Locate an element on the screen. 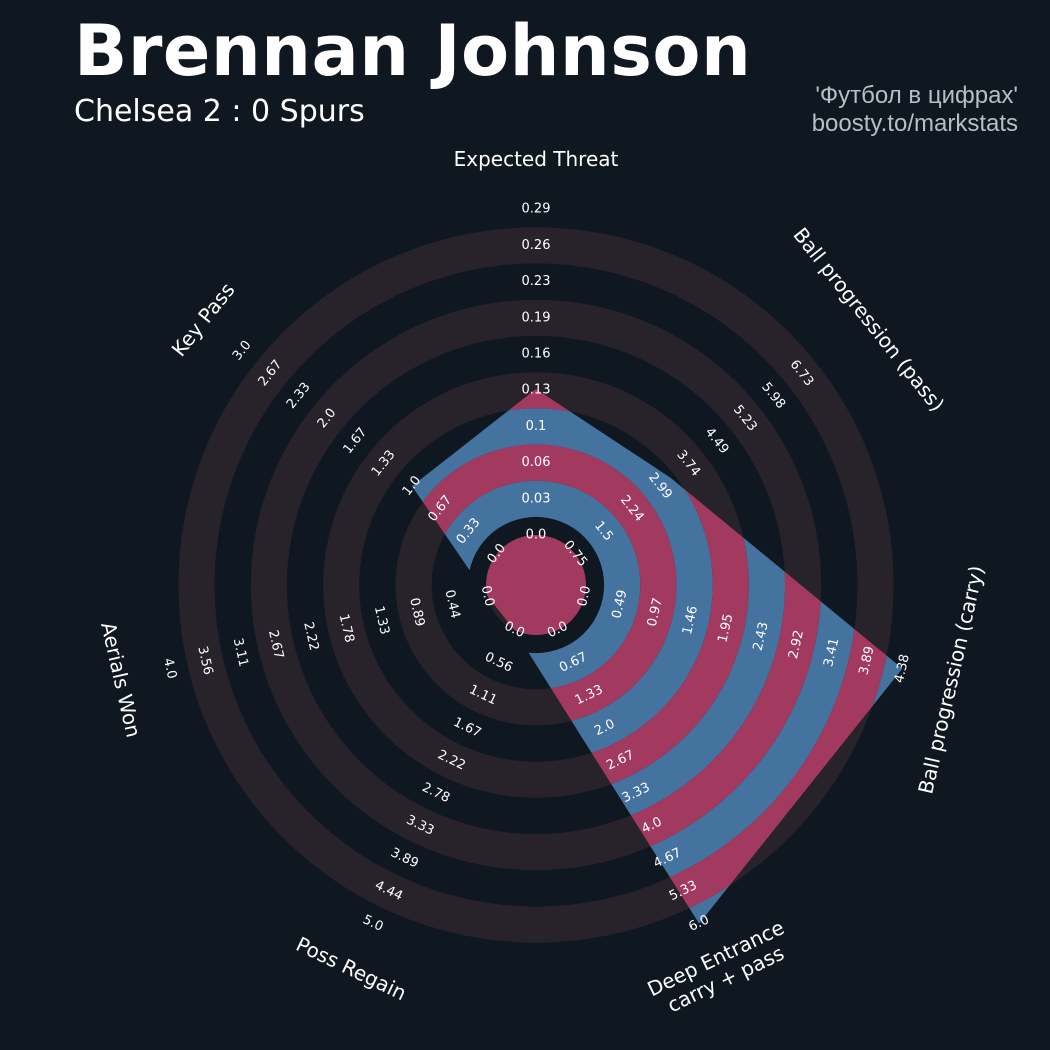 The image size is (1050, 1050). tick-label: 1.95 is located at coordinates (725, 629).